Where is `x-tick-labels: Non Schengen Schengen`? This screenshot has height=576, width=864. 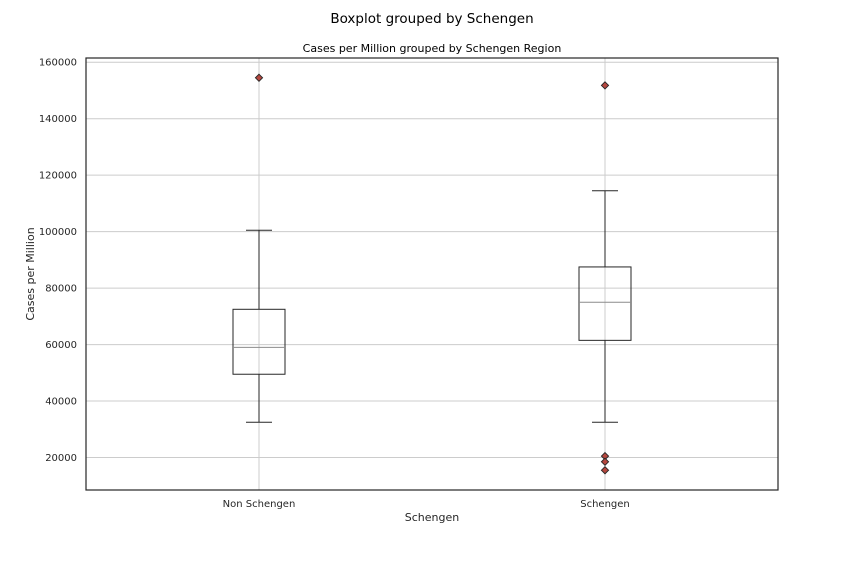
x-tick-labels: Non Schengen Schengen is located at coordinates (426, 504).